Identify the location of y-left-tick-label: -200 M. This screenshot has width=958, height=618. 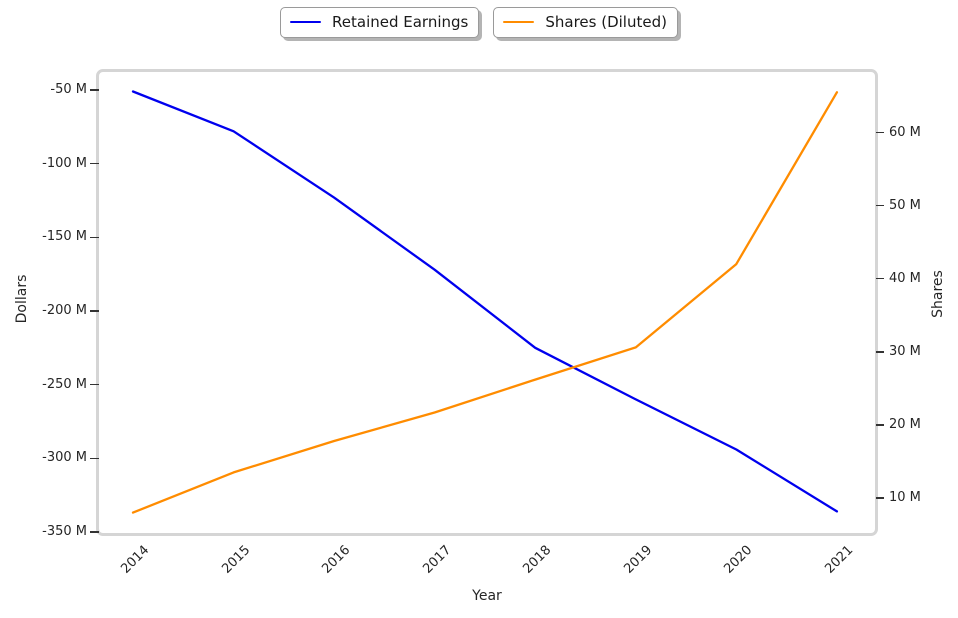
(64, 310).